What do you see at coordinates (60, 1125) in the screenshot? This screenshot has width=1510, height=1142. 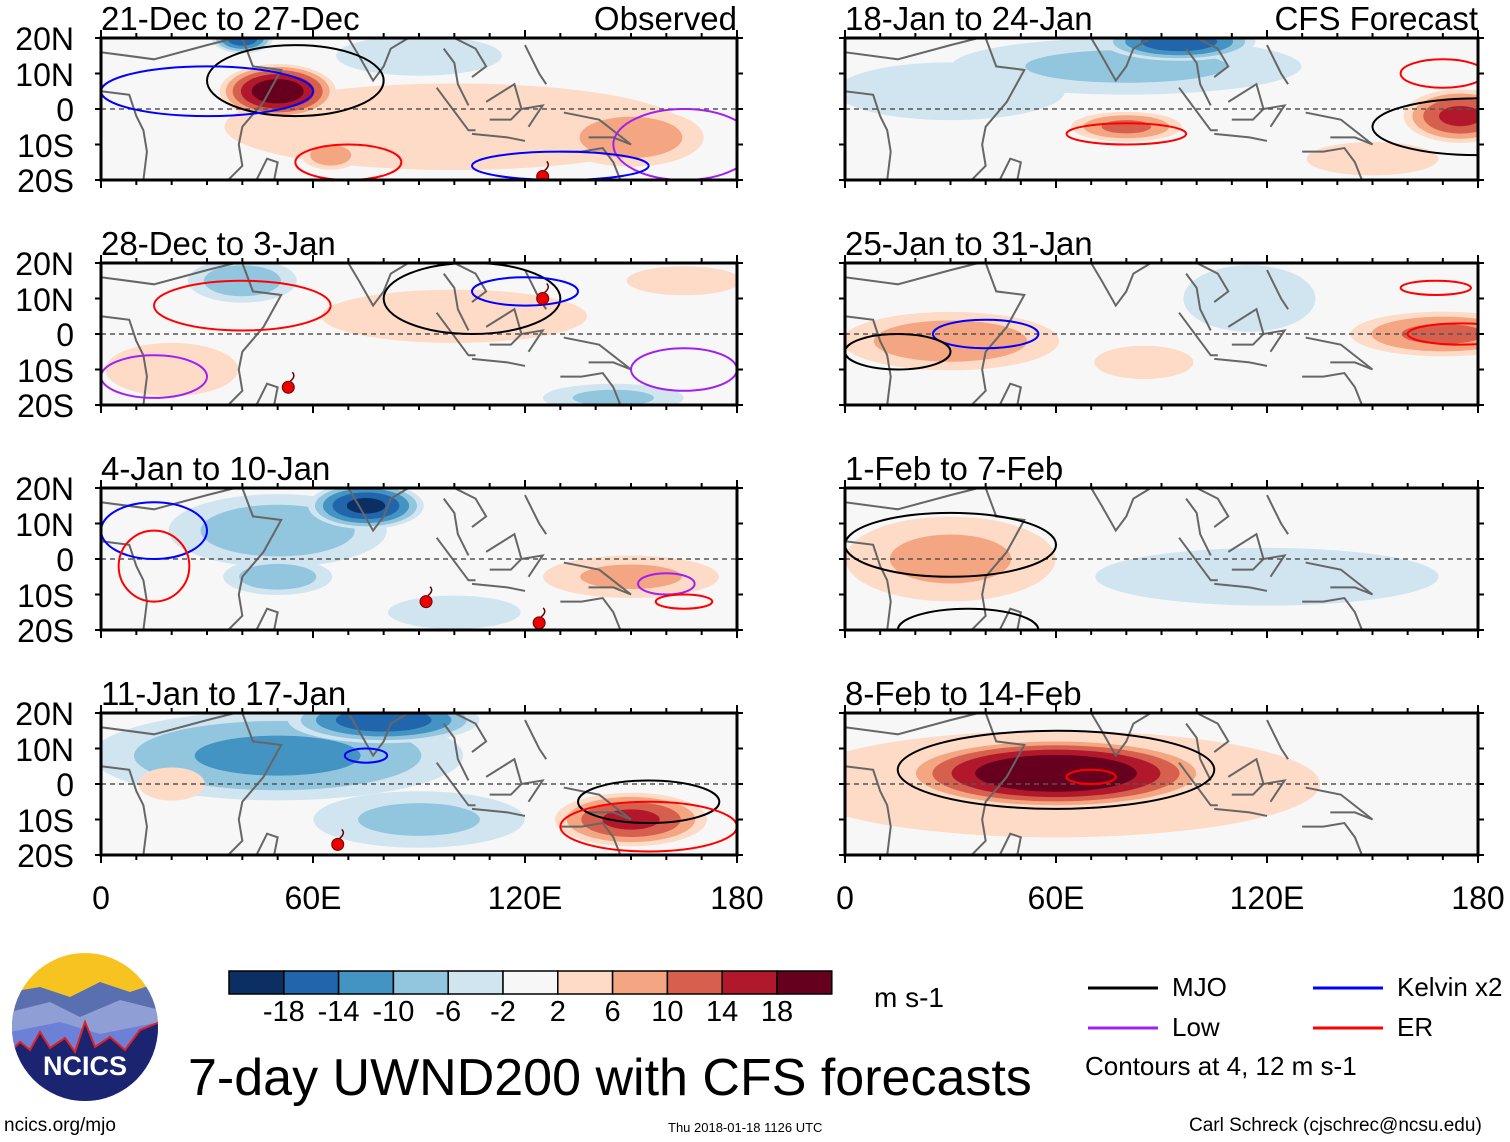 I see `source-url: ncics.org/mjo` at bounding box center [60, 1125].